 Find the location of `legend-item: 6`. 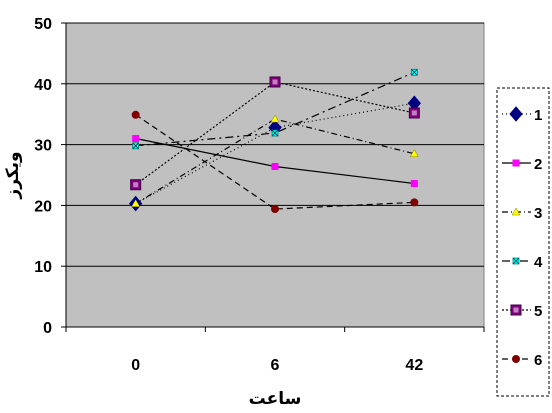

legend-item: 6 is located at coordinates (522, 360).